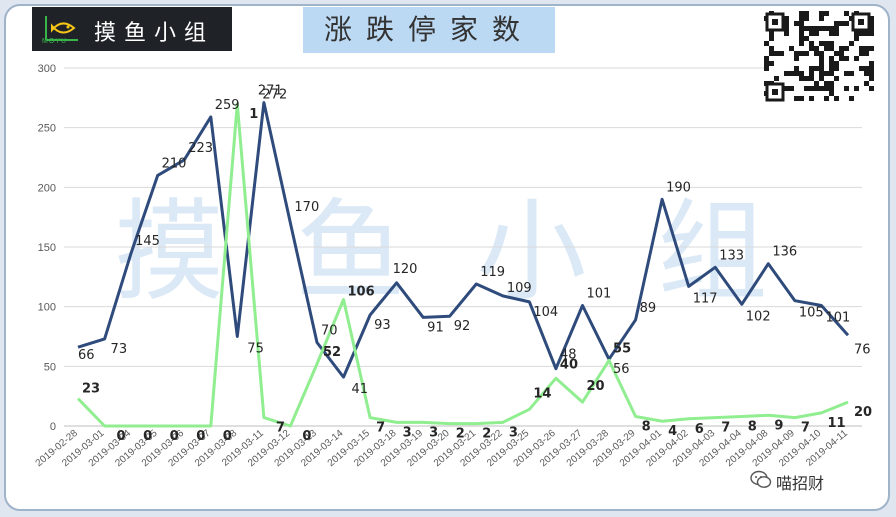  What do you see at coordinates (435, 327) in the screenshot?
I see `data-label-up: 91` at bounding box center [435, 327].